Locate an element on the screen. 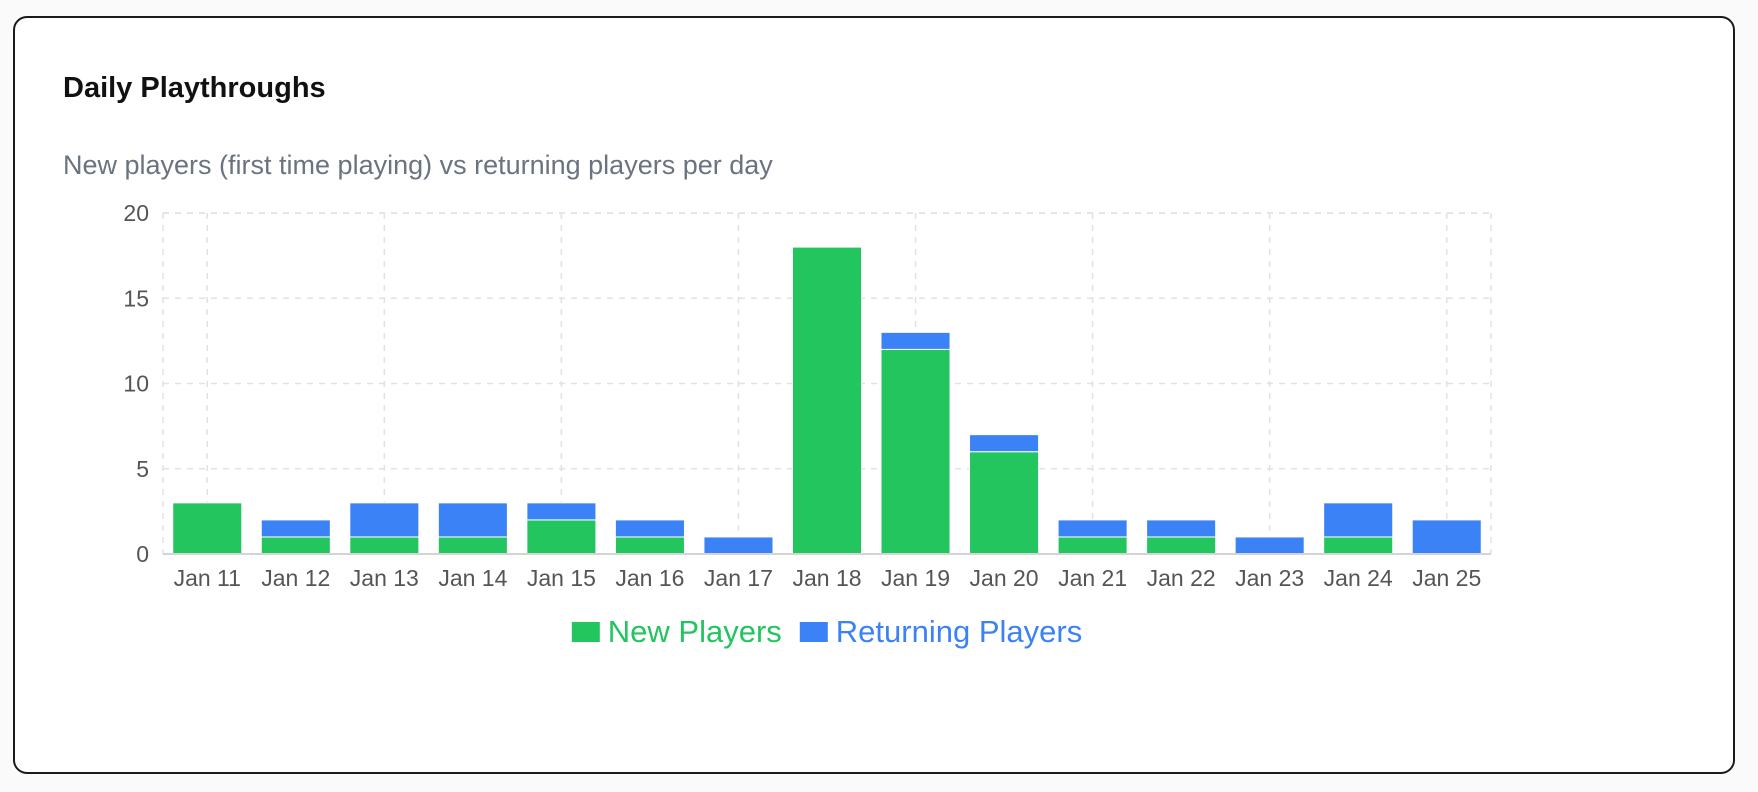  x-tick-label: Jan 25 is located at coordinates (1446, 578).